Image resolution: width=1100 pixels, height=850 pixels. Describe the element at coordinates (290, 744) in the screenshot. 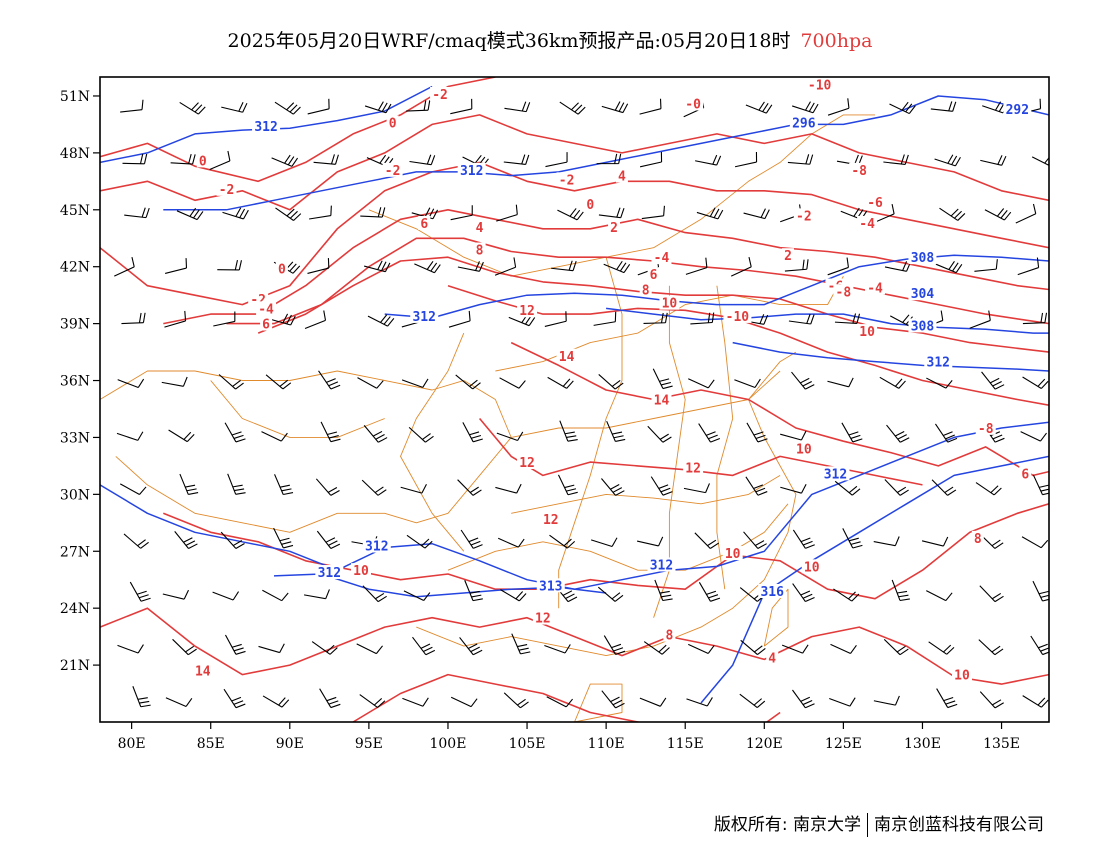

I see `x-tick-label: 90E` at that location.